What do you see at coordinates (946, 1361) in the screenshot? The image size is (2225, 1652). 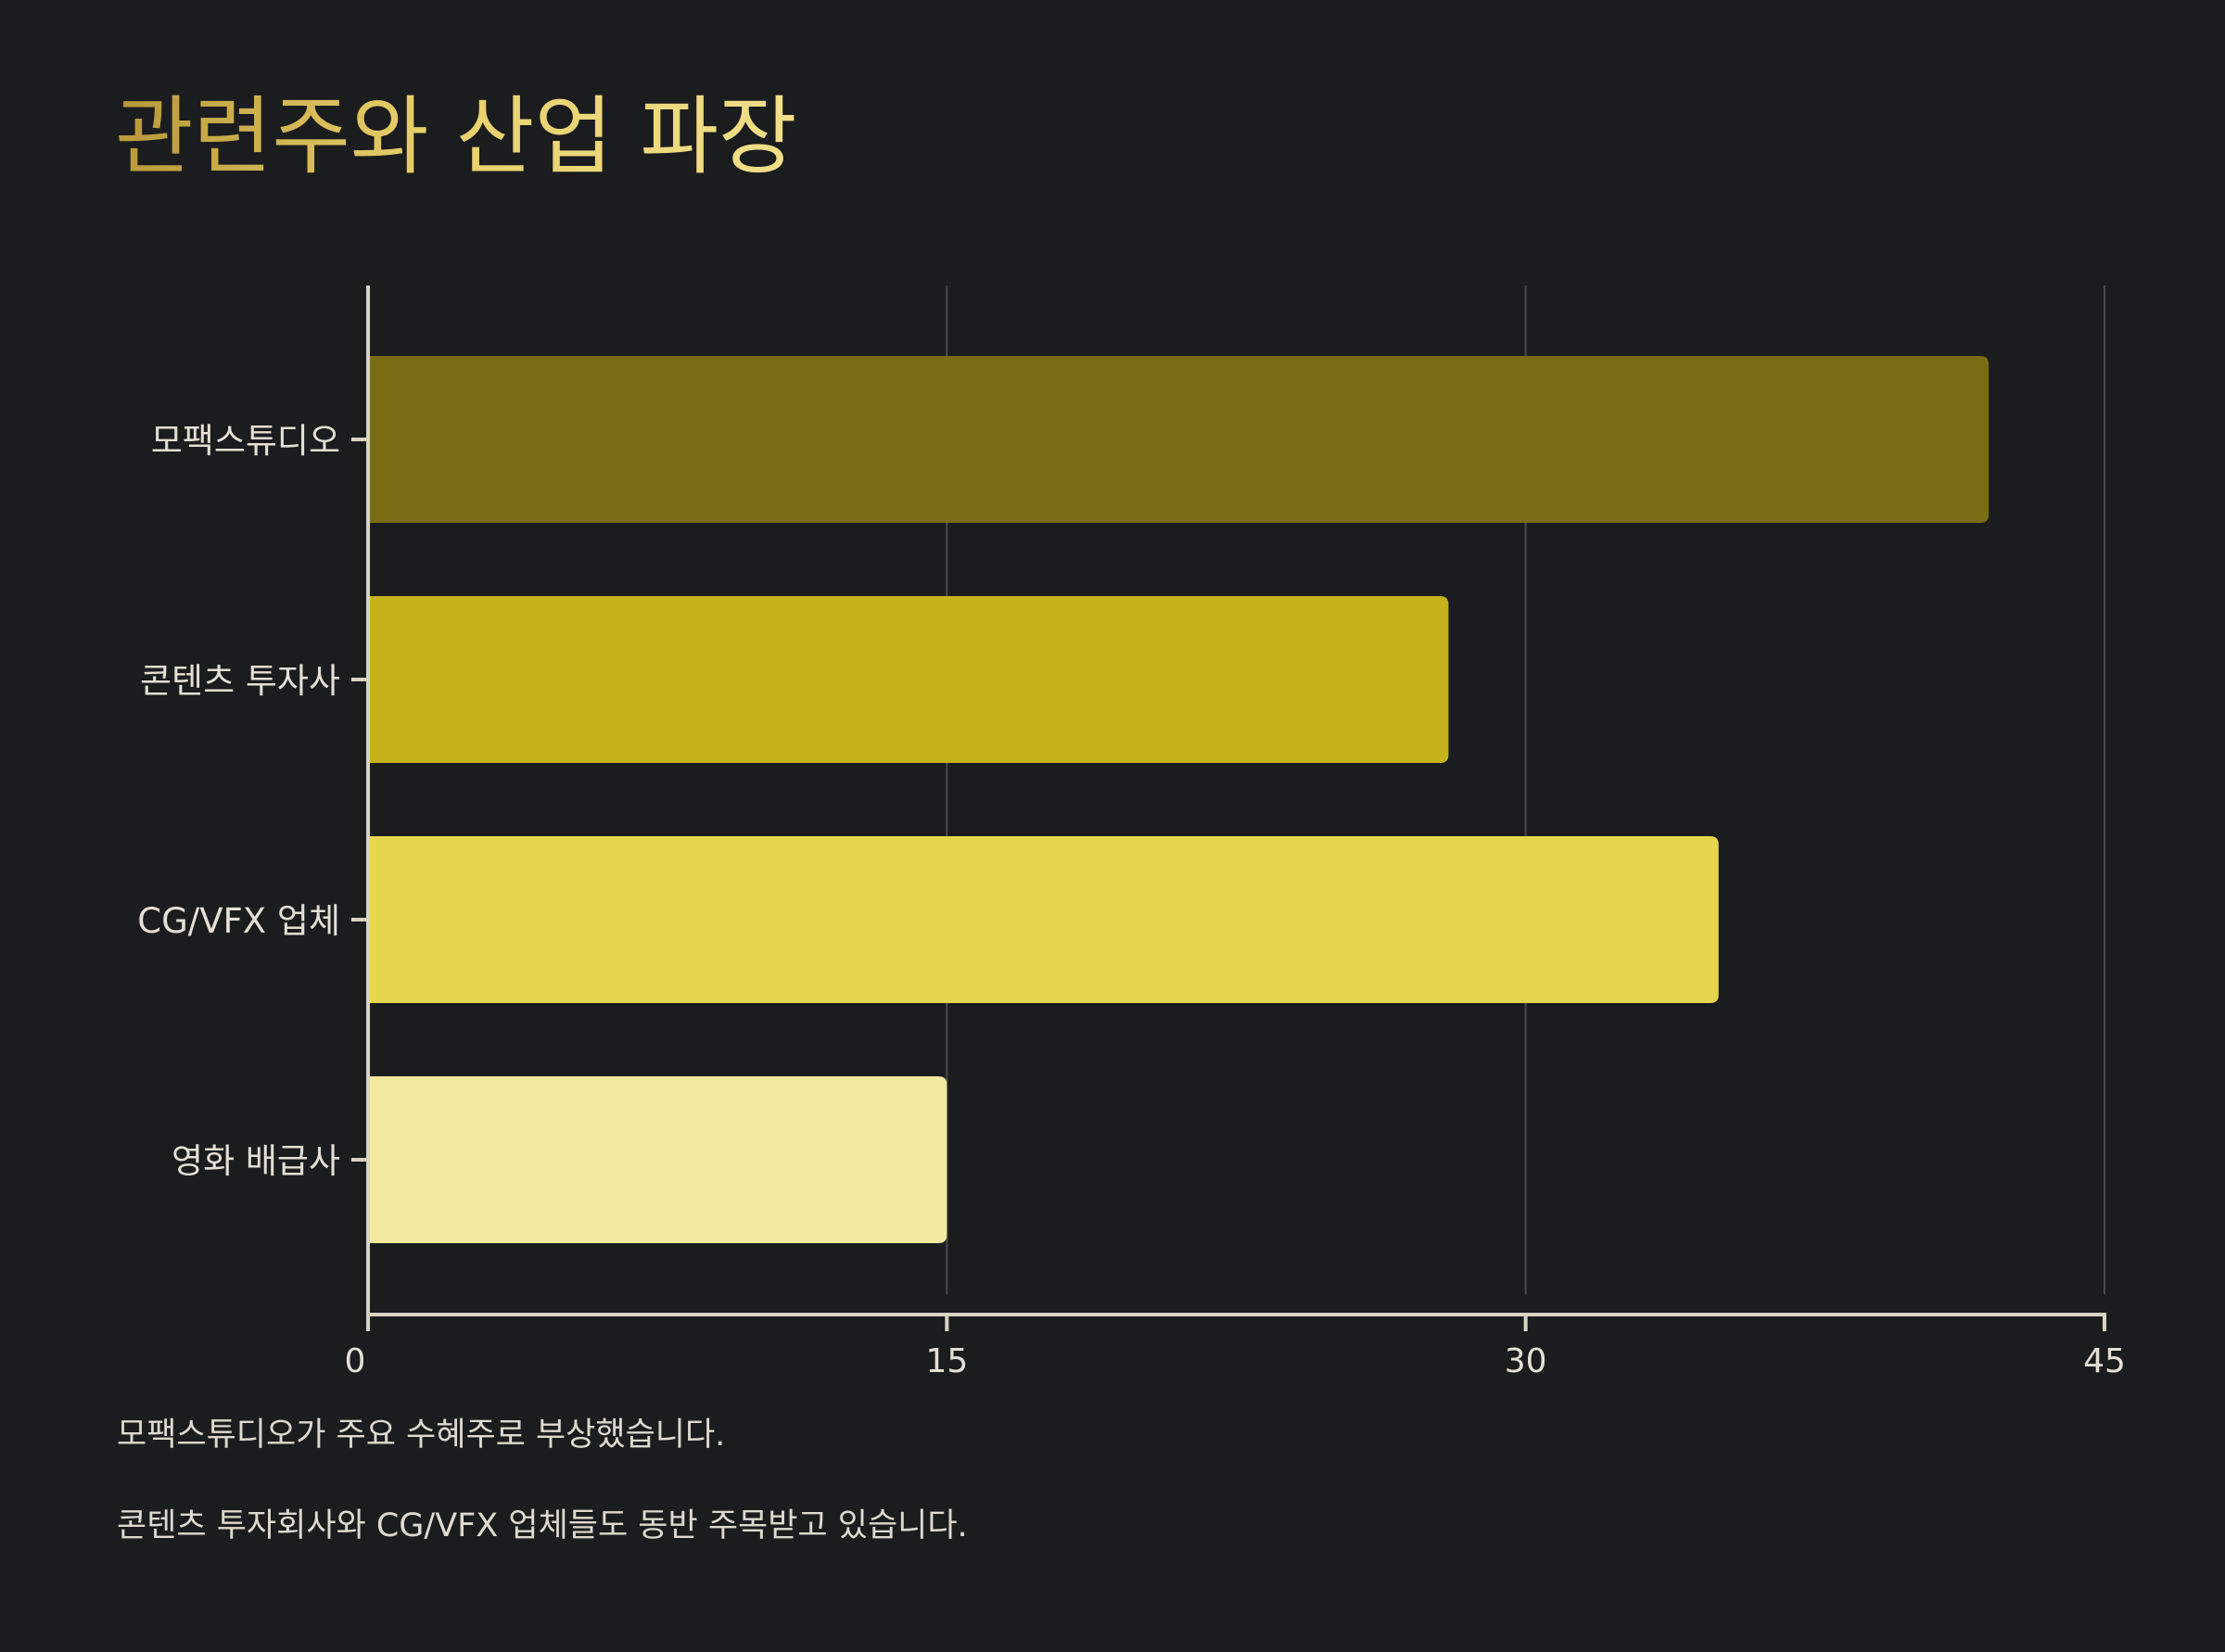 I see `x-tick-label: 15` at bounding box center [946, 1361].